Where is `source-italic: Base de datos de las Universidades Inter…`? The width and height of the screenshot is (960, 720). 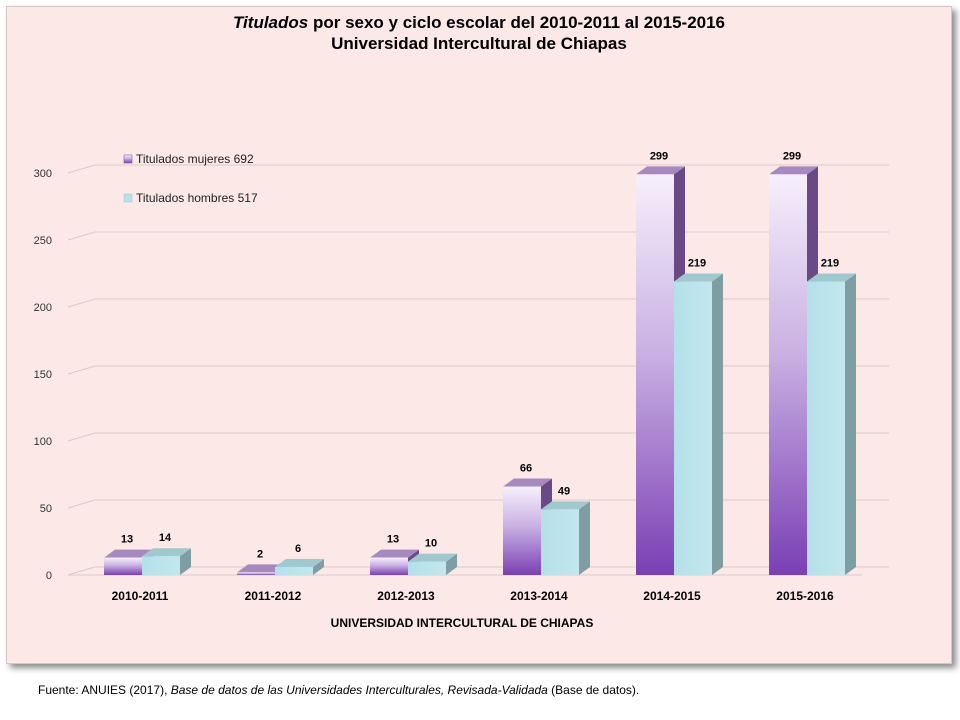 source-italic: Base de datos de las Universidades Inter… is located at coordinates (359, 690).